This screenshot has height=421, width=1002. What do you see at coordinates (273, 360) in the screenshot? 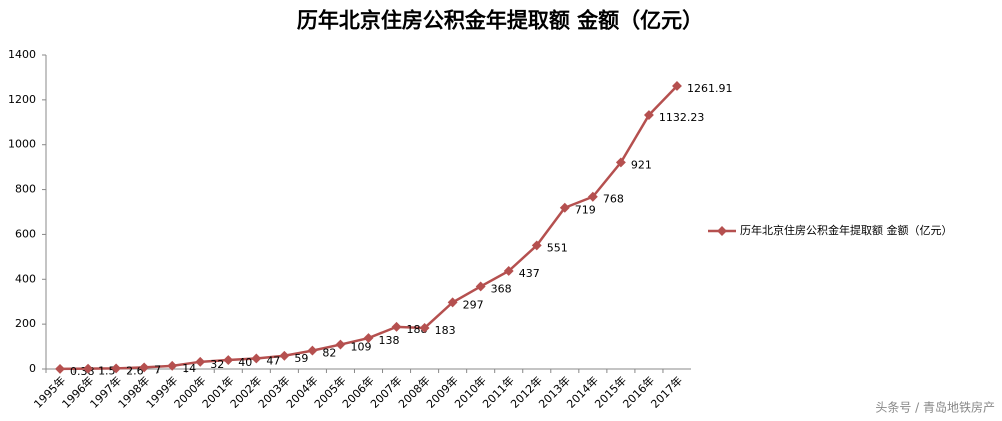
I see `data-label: 47` at bounding box center [273, 360].